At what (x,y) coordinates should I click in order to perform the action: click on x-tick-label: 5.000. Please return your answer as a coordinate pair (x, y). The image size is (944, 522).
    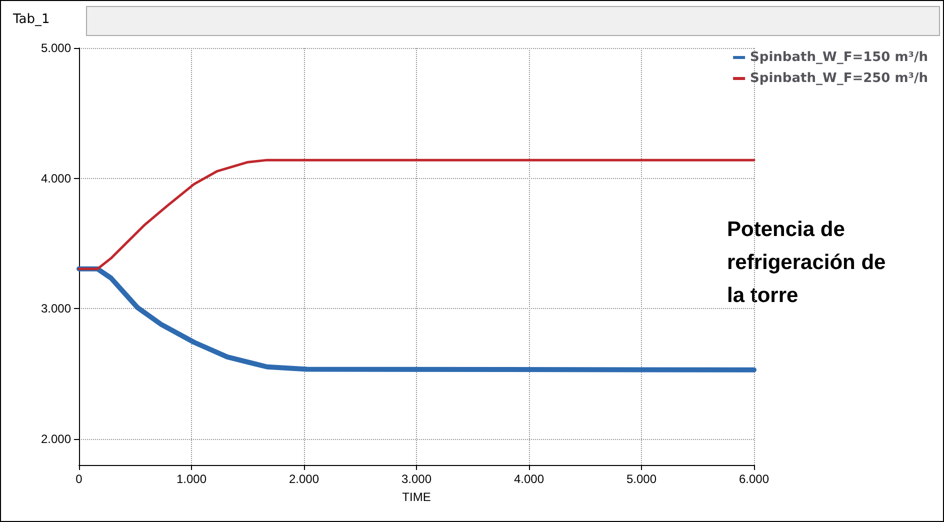
    Looking at the image, I should click on (641, 479).